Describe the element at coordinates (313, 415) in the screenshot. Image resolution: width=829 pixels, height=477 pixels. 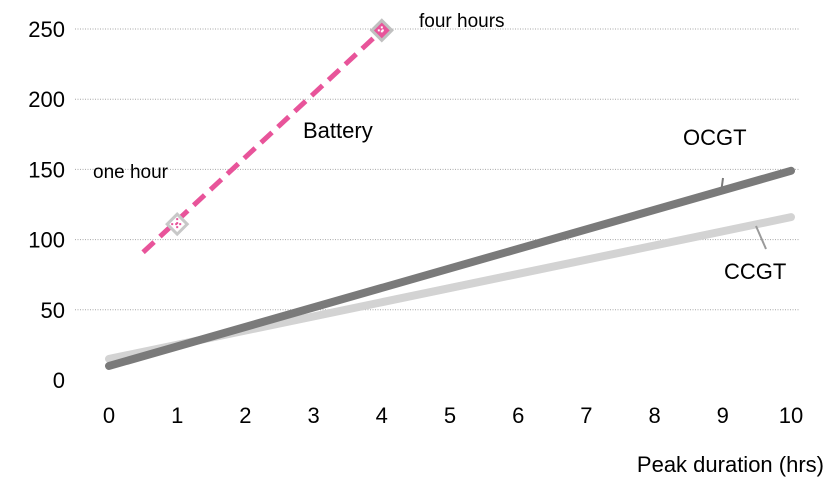
I see `x-tick-label: 3` at that location.